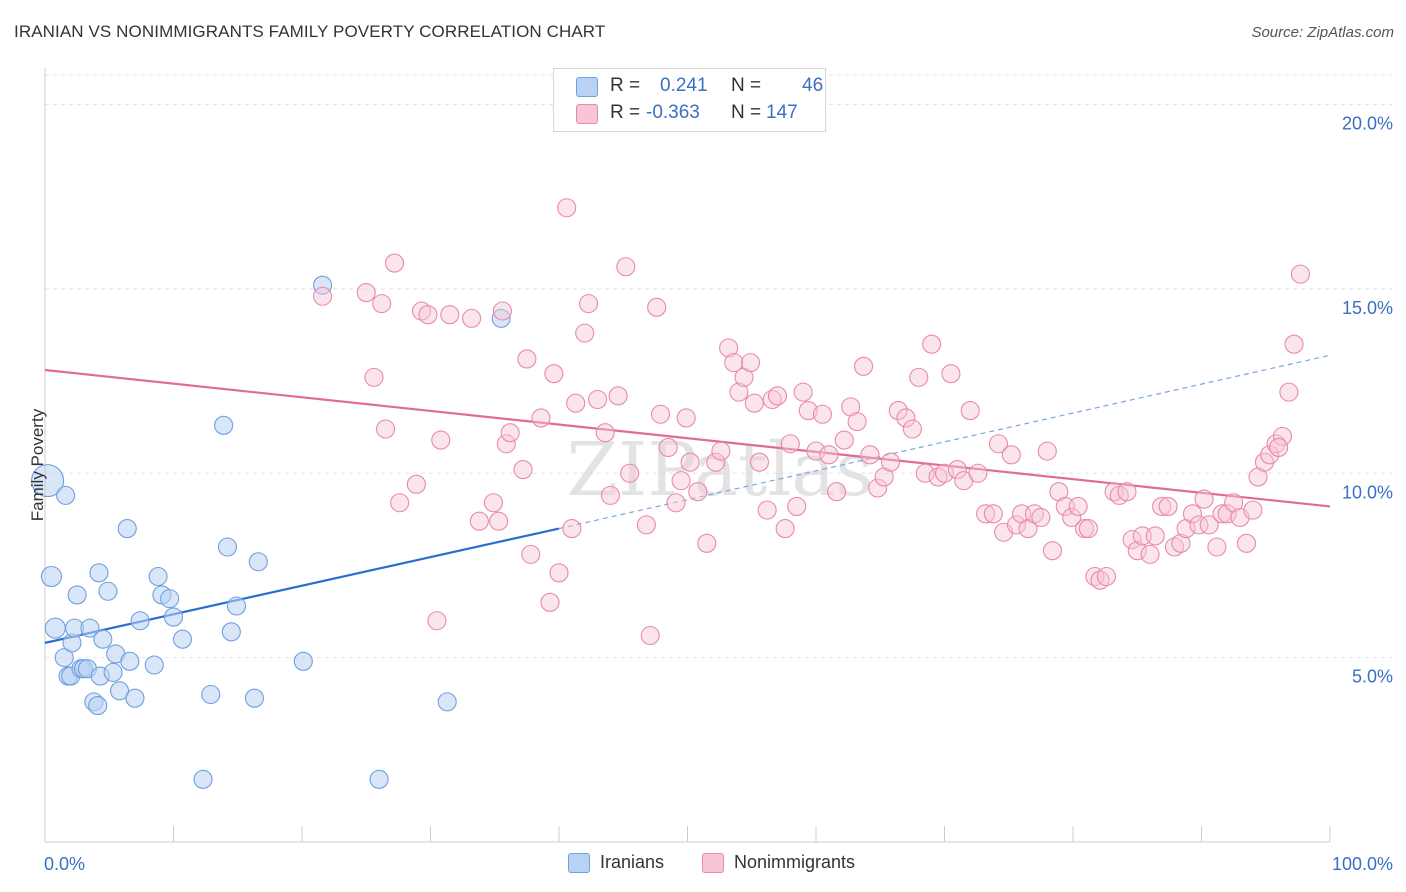 The width and height of the screenshot is (1406, 892). I want to click on legend-r-value: -0.363, so click(673, 112).